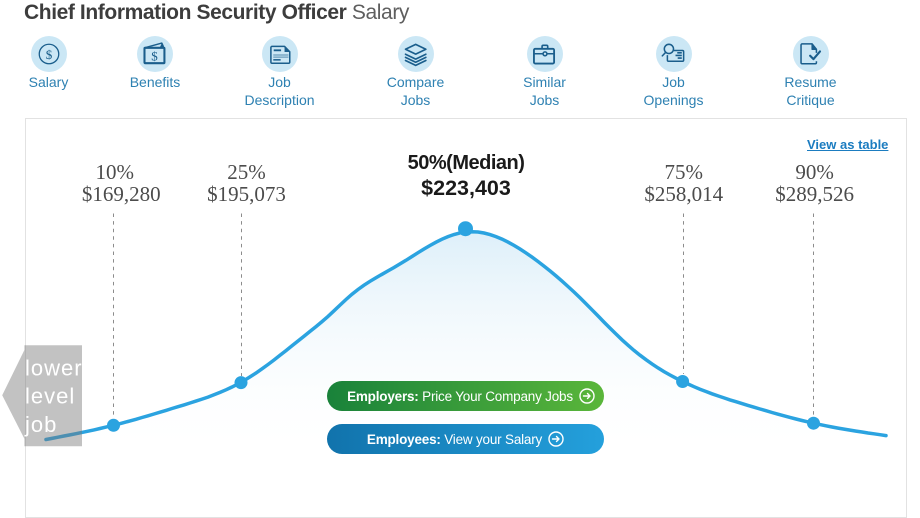 Image resolution: width=920 pixels, height=518 pixels. Describe the element at coordinates (40, 424) in the screenshot. I see `svg-text: job` at that location.